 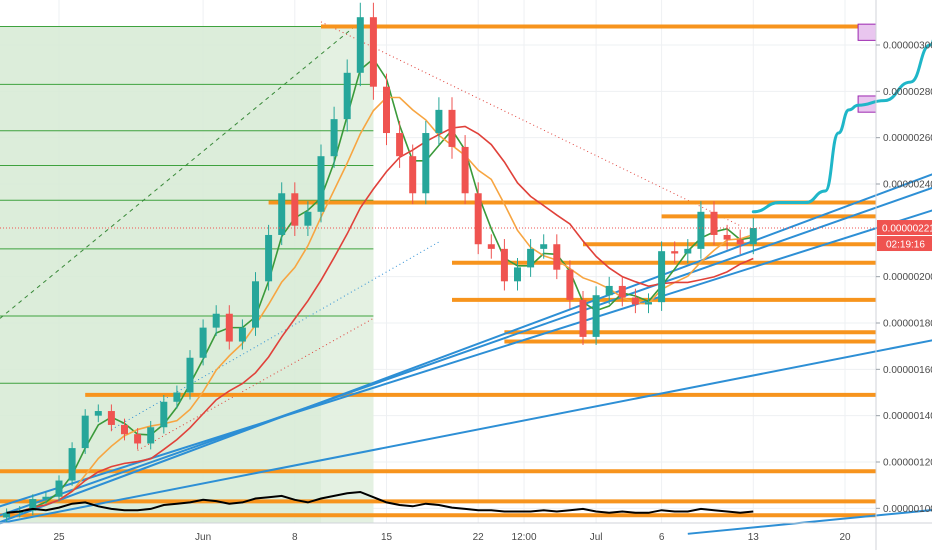 I want to click on x-tick-label: 22, so click(x=479, y=537).